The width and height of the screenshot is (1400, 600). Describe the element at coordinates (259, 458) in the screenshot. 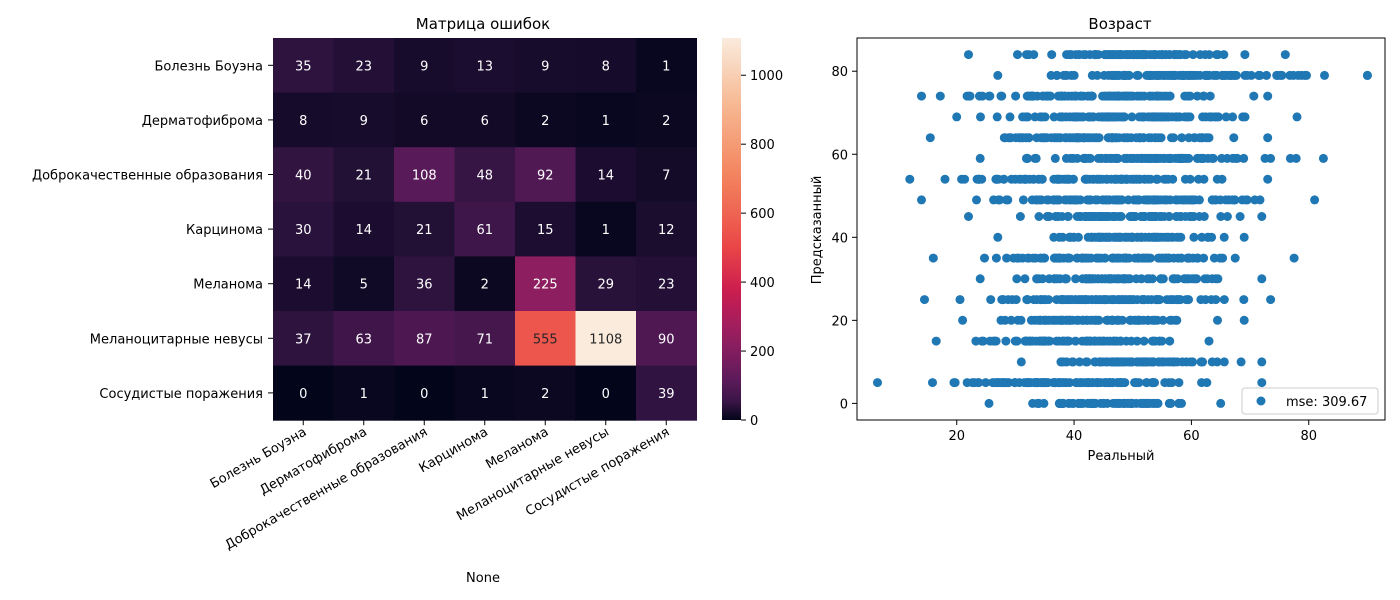

I see `column-label: Болезнь Боуэна` at that location.